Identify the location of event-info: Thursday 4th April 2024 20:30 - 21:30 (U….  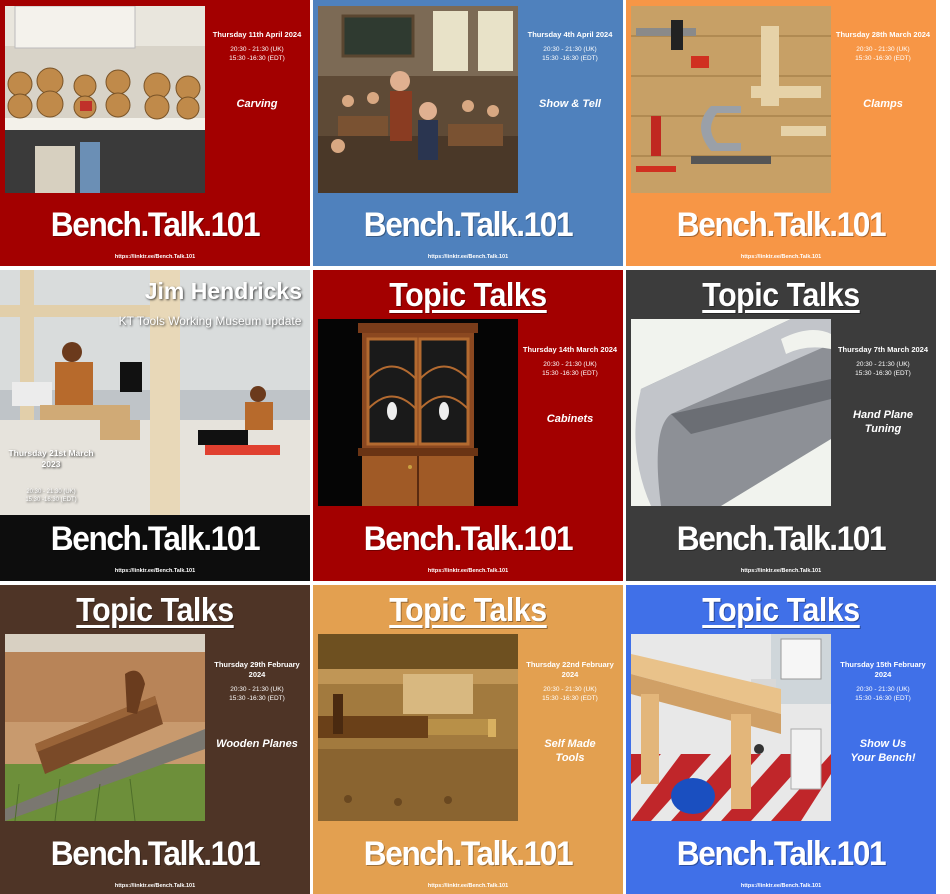
(570, 70).